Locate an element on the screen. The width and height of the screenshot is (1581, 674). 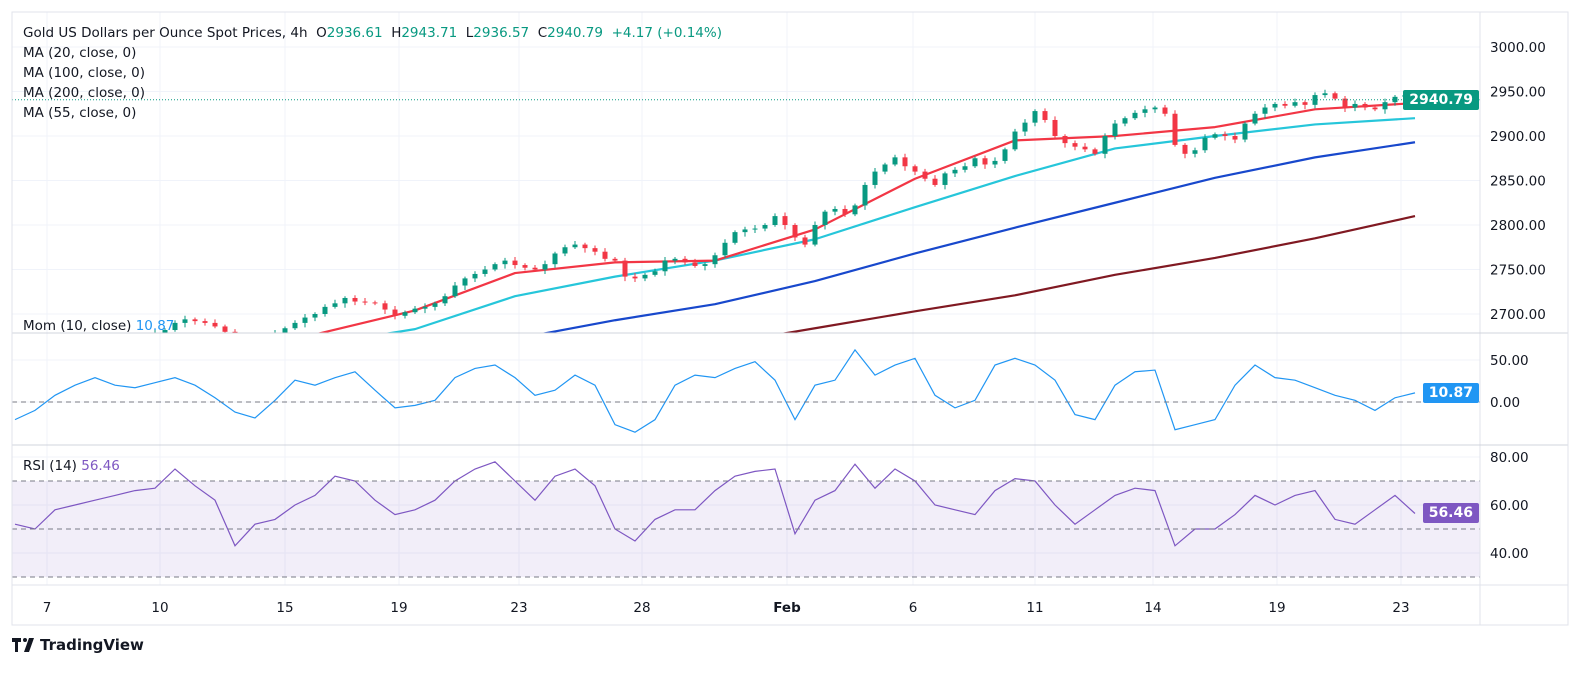
mom-value-tag: 10.87 is located at coordinates (1450, 393).